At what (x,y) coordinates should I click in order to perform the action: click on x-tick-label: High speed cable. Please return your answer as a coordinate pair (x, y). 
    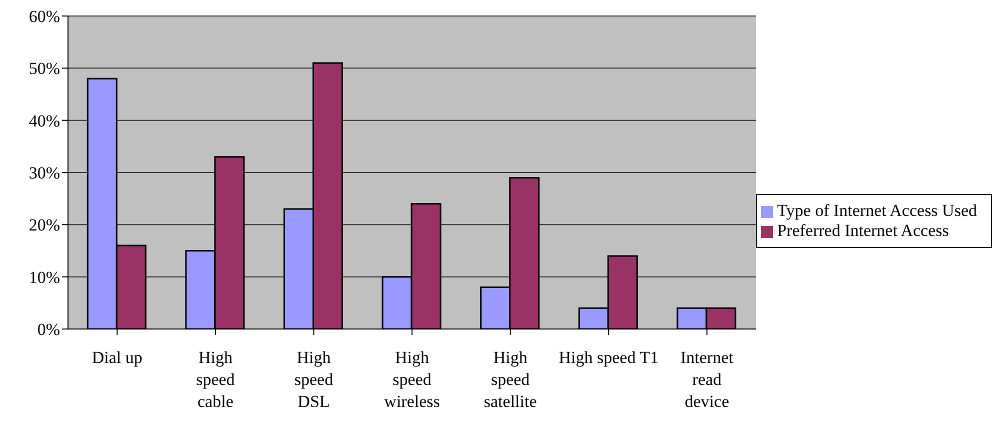
    Looking at the image, I should click on (216, 379).